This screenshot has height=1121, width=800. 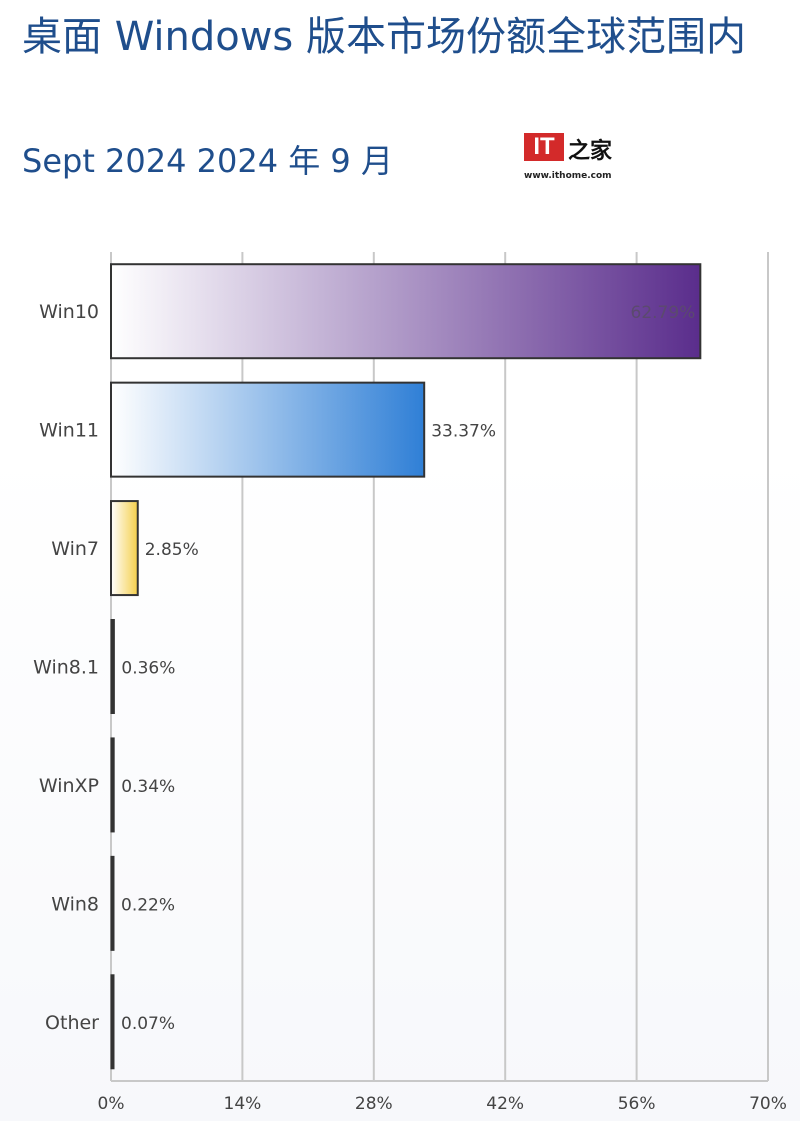 What do you see at coordinates (124, 548) in the screenshot?
I see `bar-win7` at bounding box center [124, 548].